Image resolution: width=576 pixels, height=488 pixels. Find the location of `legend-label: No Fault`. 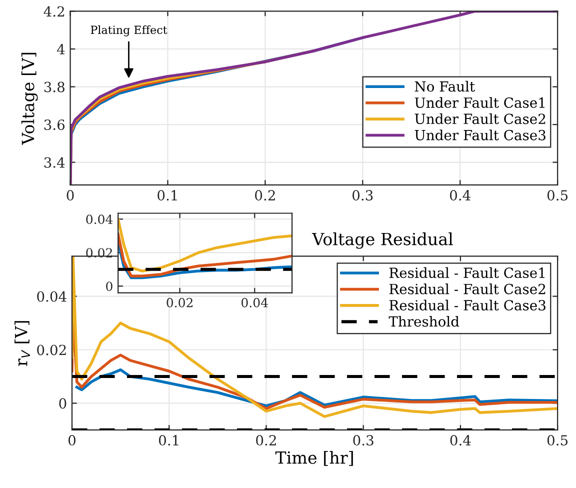

legend-label: No Fault is located at coordinates (444, 86).